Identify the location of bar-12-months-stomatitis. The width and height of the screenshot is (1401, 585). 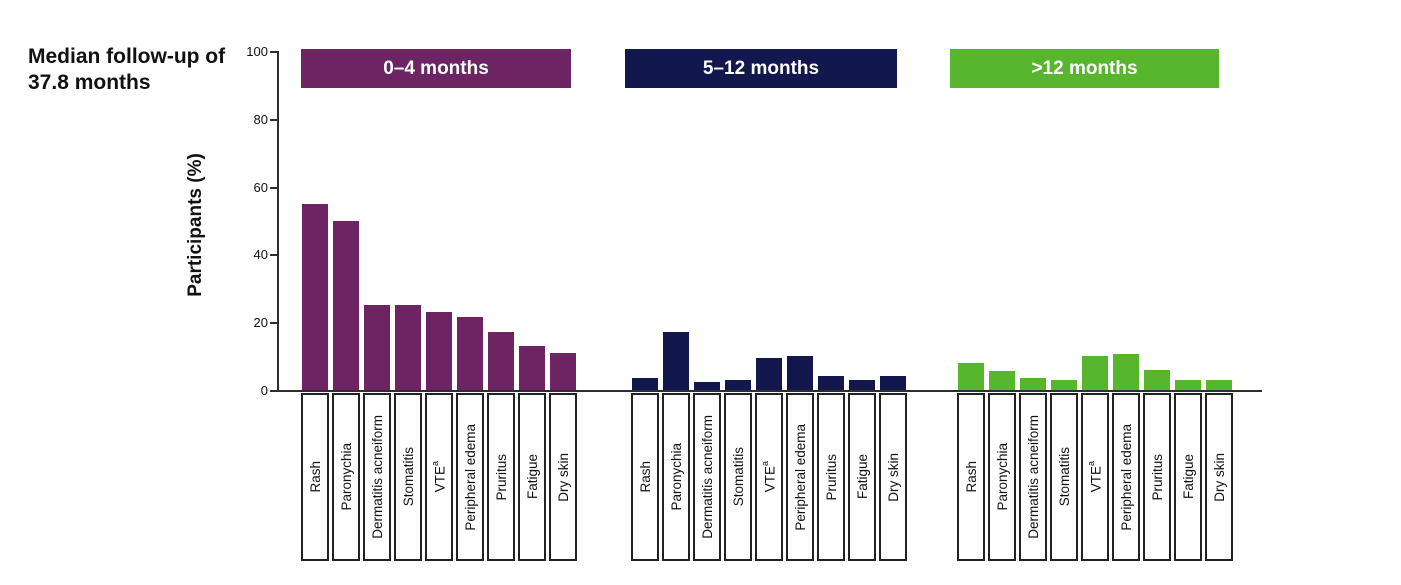
(1064, 384).